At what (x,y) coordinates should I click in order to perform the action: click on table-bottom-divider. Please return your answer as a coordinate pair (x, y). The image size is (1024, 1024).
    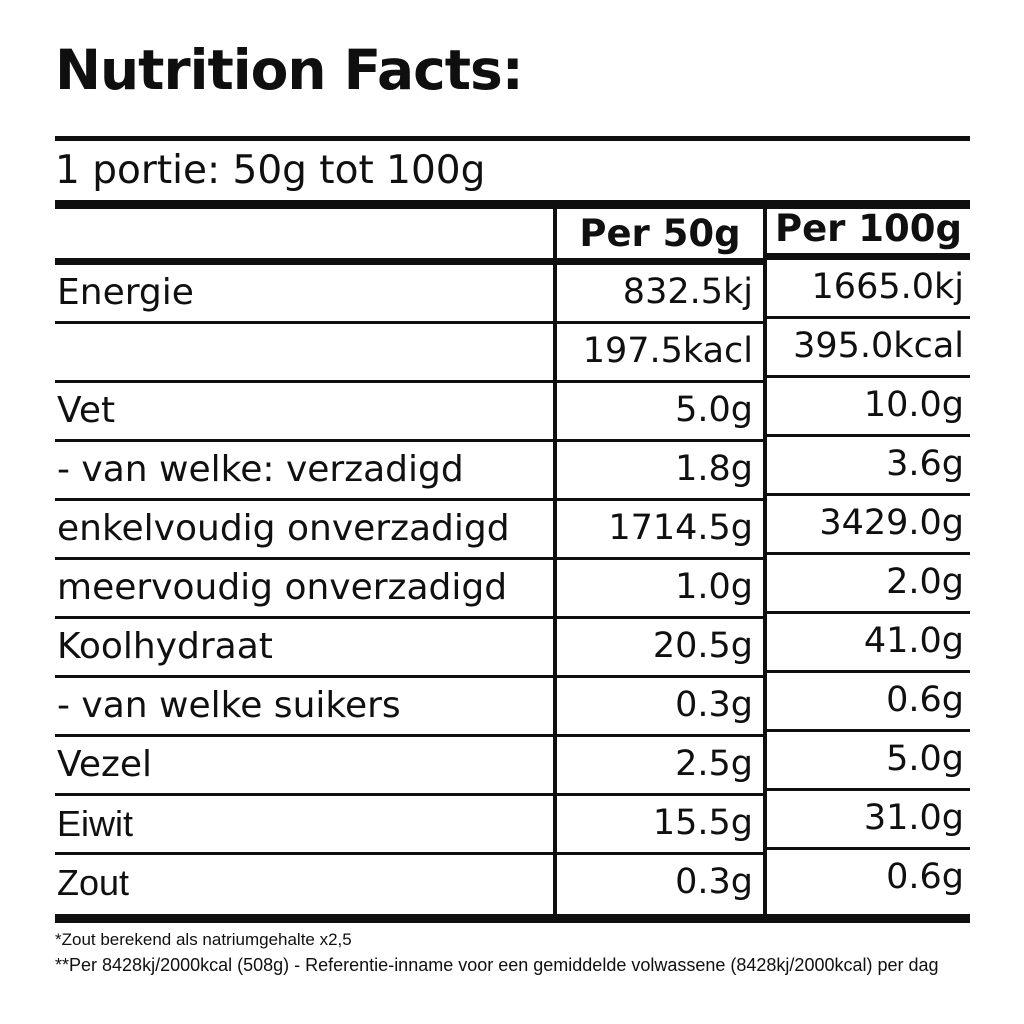
    Looking at the image, I should click on (512, 918).